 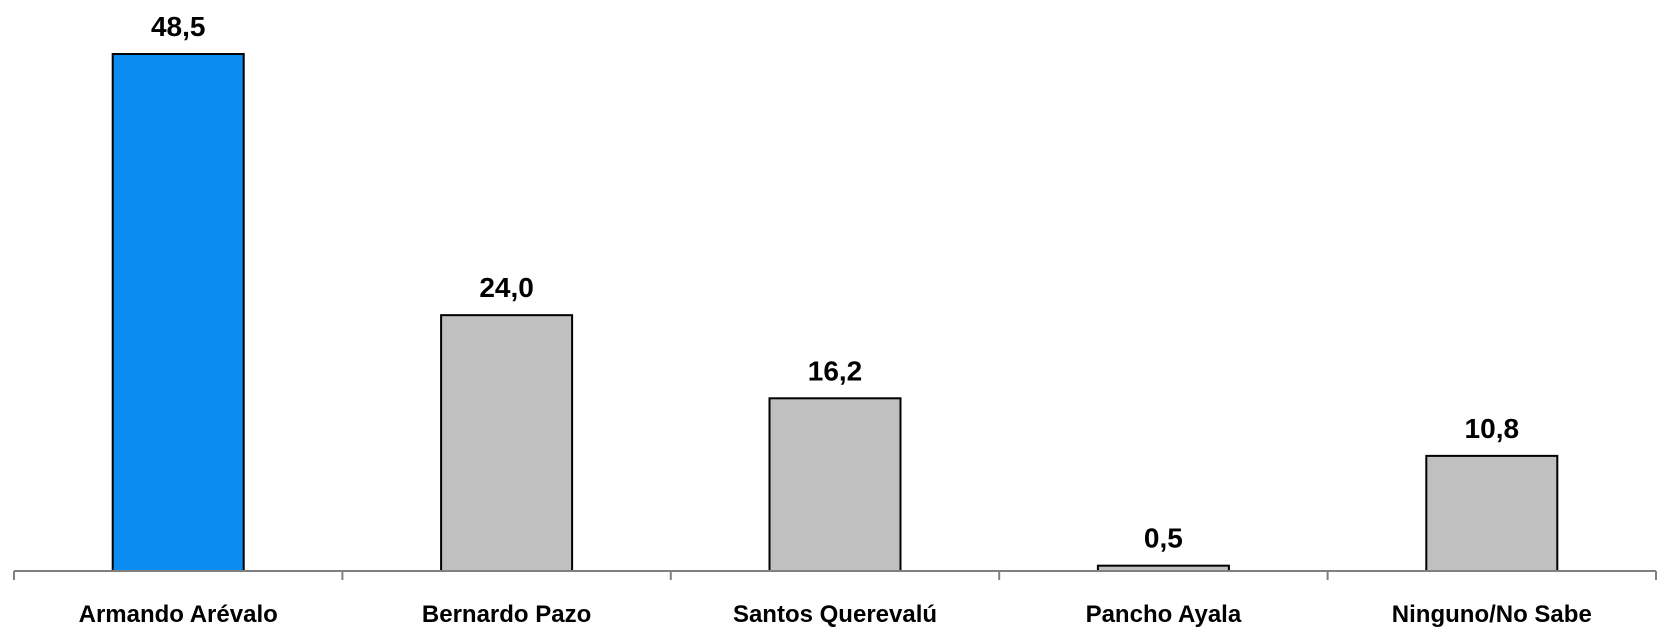 I want to click on category-label: Armando Arévalo, so click(x=178, y=614).